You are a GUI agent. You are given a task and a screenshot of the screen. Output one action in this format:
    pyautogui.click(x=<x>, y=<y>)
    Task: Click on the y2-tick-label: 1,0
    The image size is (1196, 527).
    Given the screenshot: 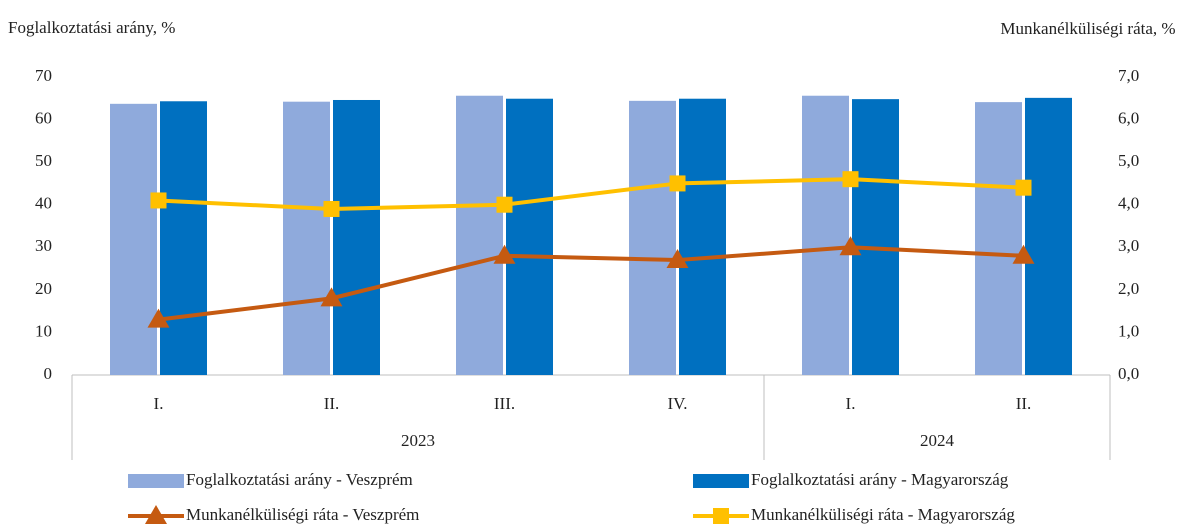 What is the action you would take?
    pyautogui.click(x=1128, y=330)
    